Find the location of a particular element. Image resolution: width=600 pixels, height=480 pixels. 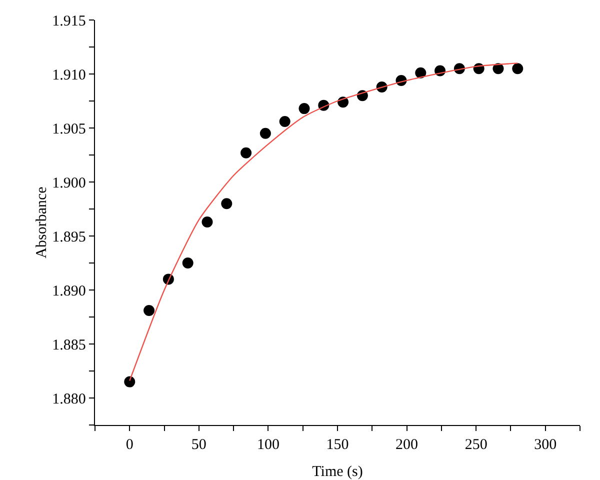

x-axis-title: Time (s) is located at coordinates (337, 472).